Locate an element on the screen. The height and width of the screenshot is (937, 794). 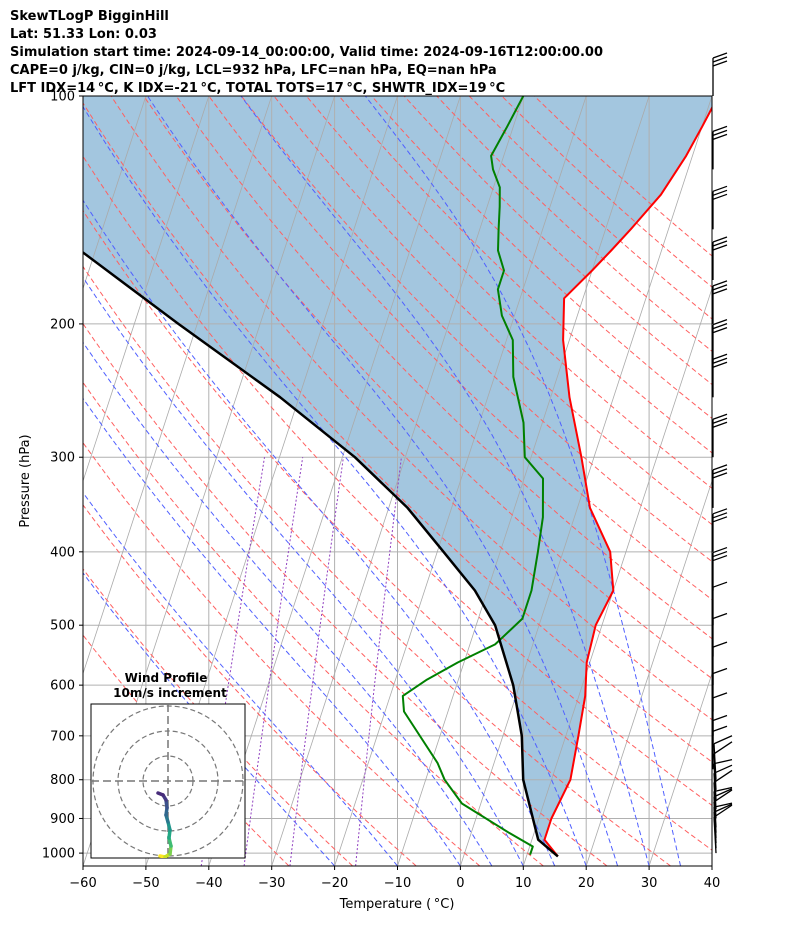
y-tick-label: 900 is located at coordinates (62, 819).